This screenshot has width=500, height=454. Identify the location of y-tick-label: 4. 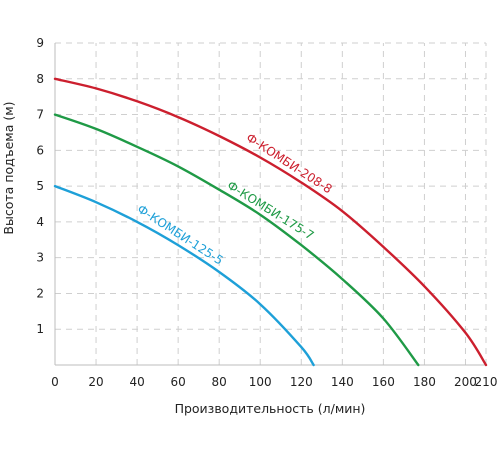
(40, 222).